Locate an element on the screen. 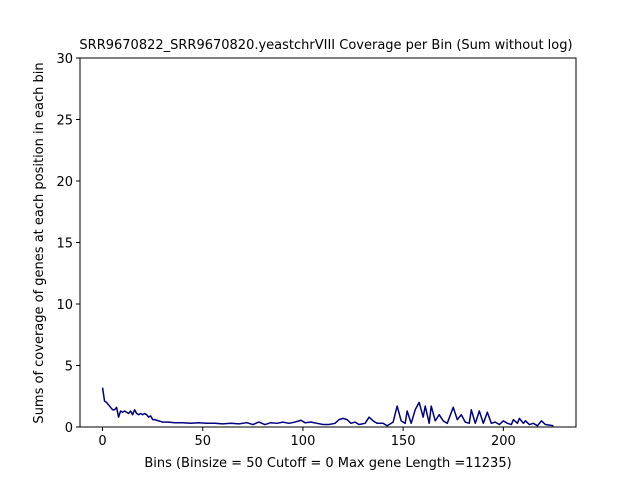  x-tick-label: 100 is located at coordinates (303, 441).